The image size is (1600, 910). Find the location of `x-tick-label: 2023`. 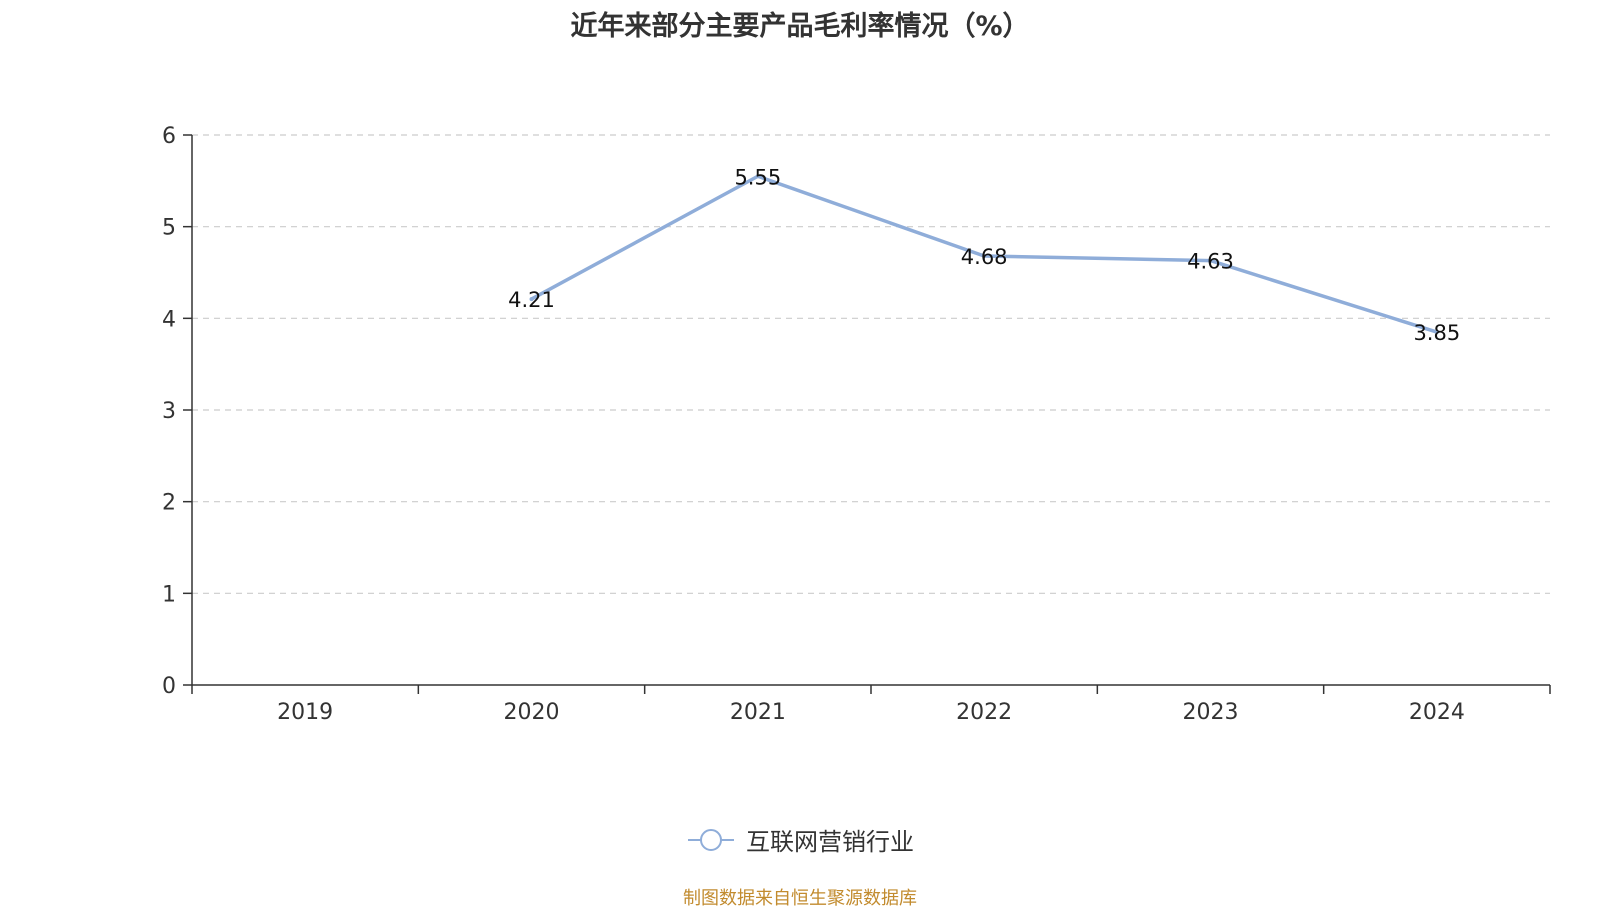

x-tick-label: 2023 is located at coordinates (1211, 712).